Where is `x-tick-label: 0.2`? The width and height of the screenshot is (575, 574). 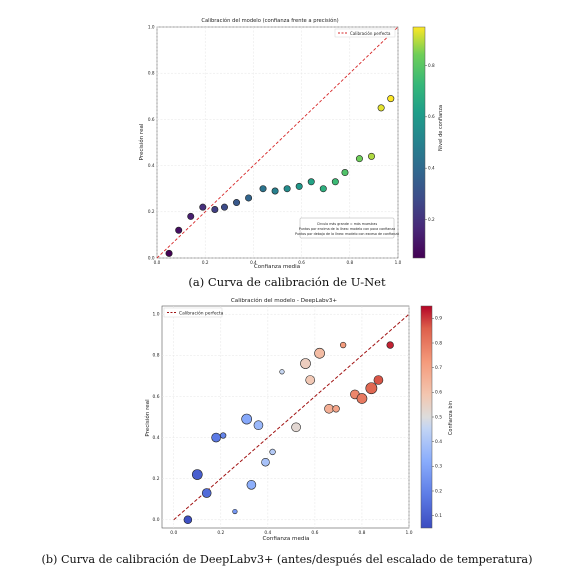
x-tick-label: 0.2 is located at coordinates (205, 262).